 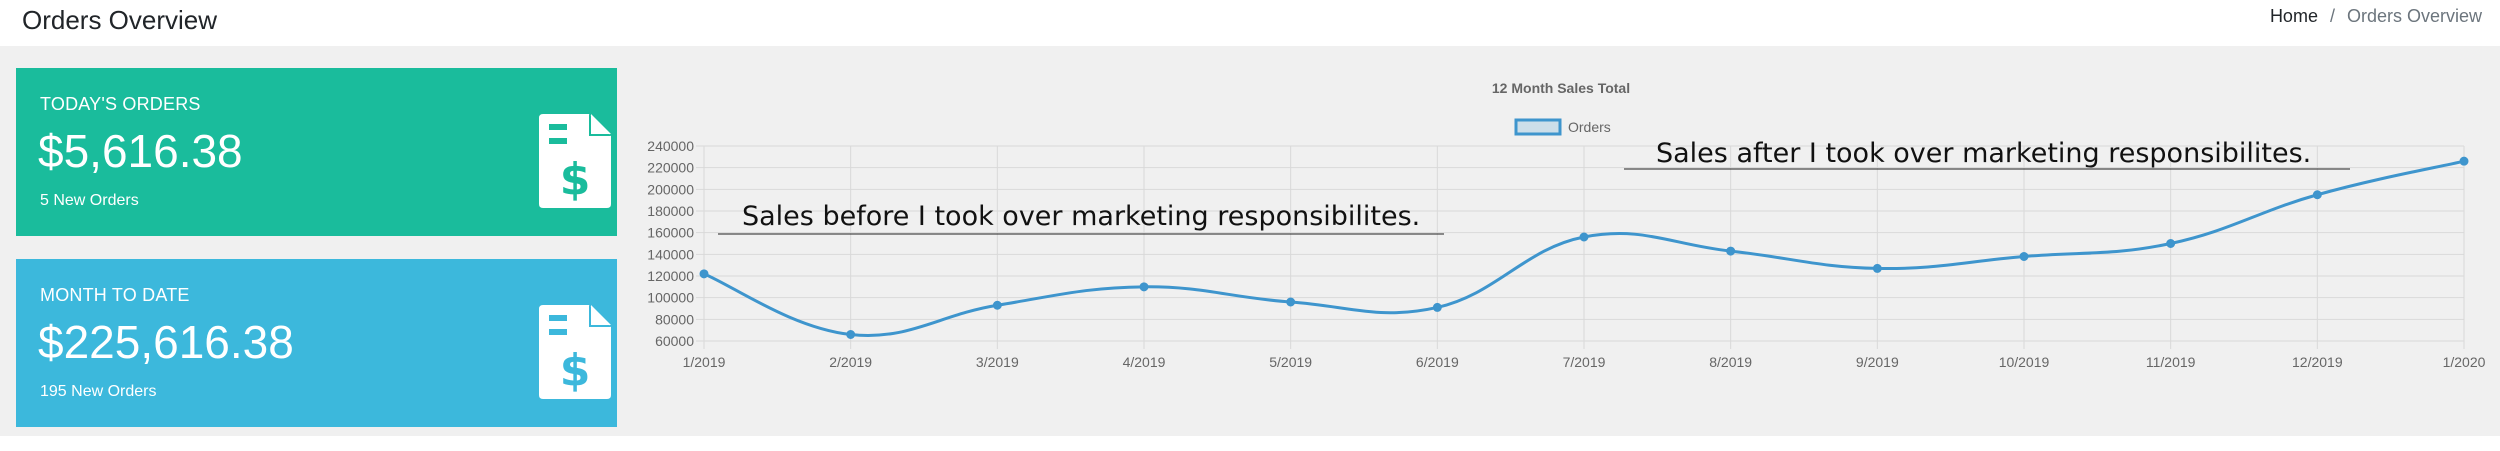 What do you see at coordinates (670, 298) in the screenshot?
I see `y-tick-label: 100000` at bounding box center [670, 298].